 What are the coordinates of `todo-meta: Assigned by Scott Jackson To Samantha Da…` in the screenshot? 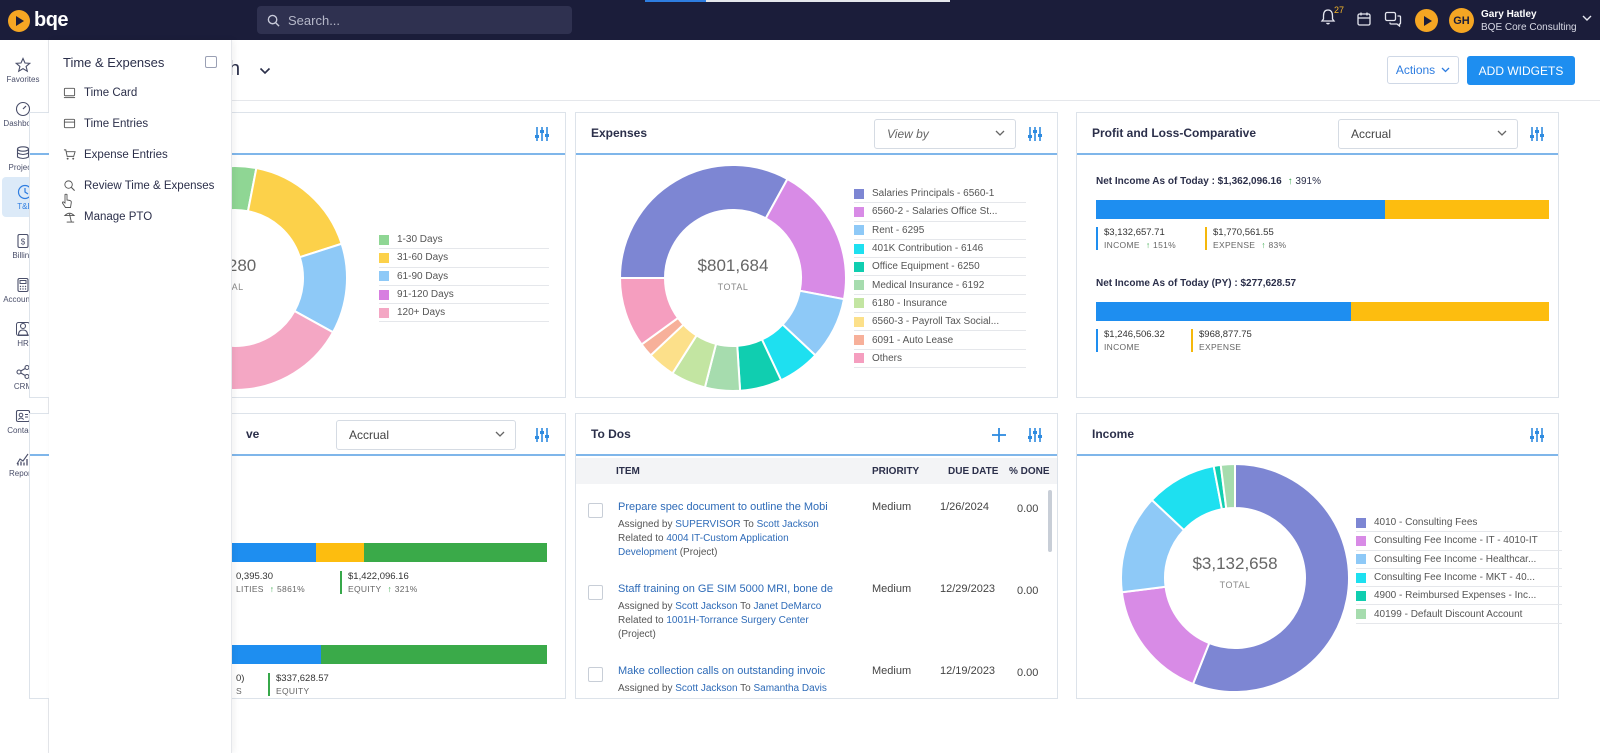 It's located at (733, 689).